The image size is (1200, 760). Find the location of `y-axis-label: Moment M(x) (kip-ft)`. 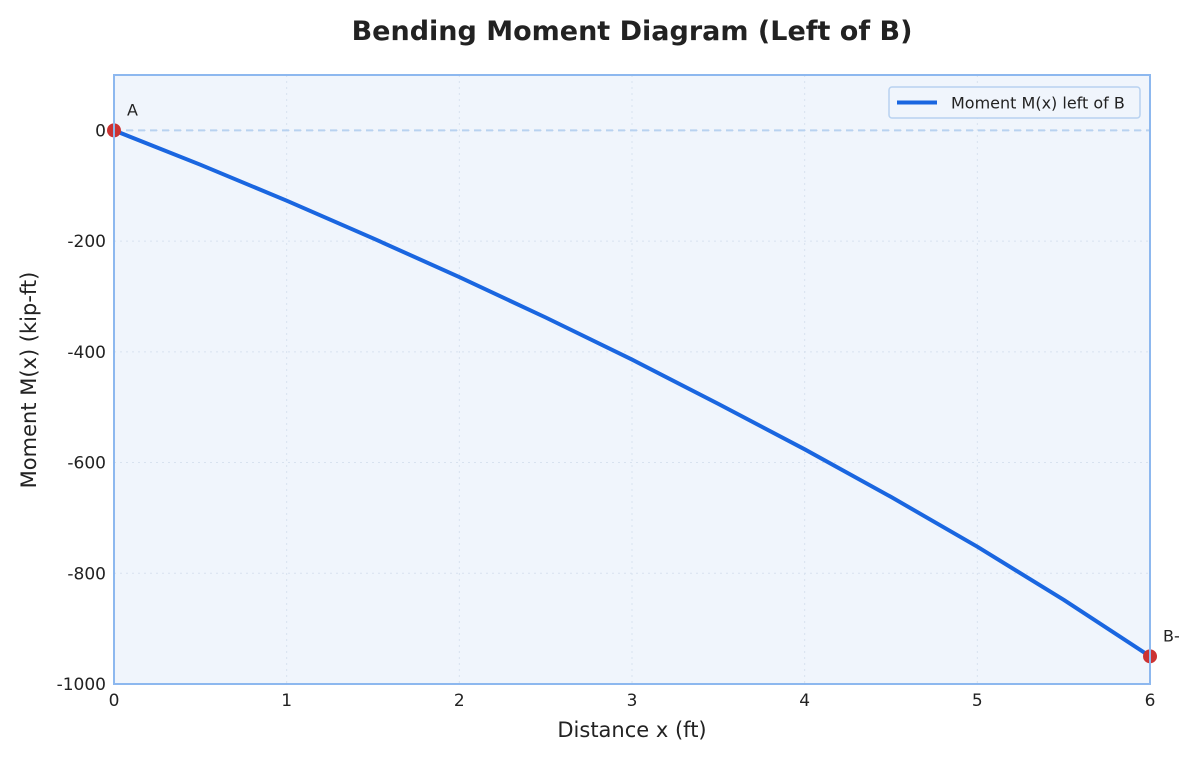

y-axis-label: Moment M(x) (kip-ft) is located at coordinates (29, 380).